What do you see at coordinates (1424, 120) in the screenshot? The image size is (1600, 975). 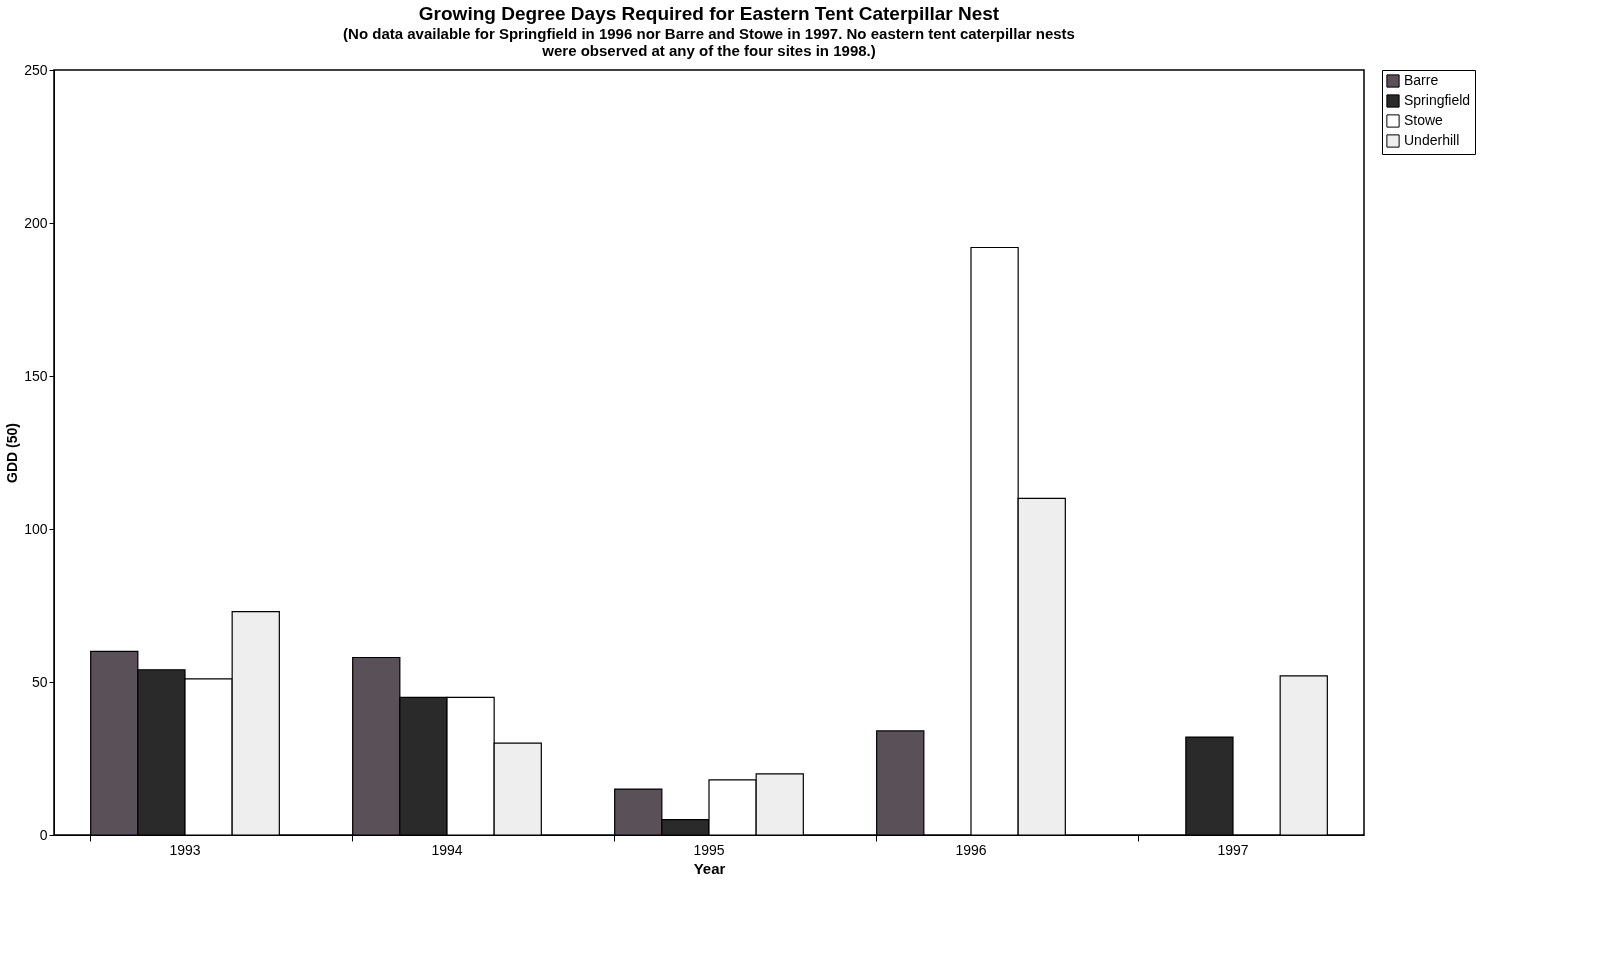 I see `legend-label: Stowe` at bounding box center [1424, 120].